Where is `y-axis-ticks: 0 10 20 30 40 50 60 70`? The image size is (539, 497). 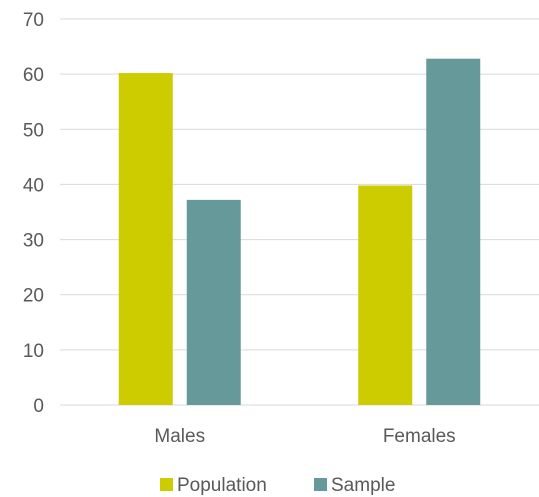
y-axis-ticks: 0 10 20 30 40 50 60 70 is located at coordinates (33, 213).